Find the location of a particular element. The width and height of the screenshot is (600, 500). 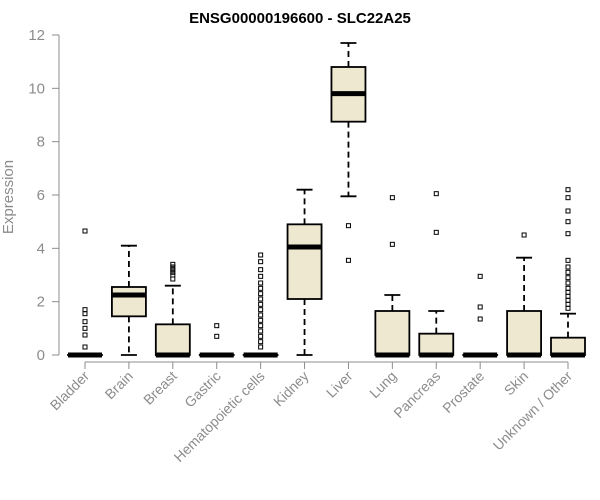

box-brain is located at coordinates (129, 300).